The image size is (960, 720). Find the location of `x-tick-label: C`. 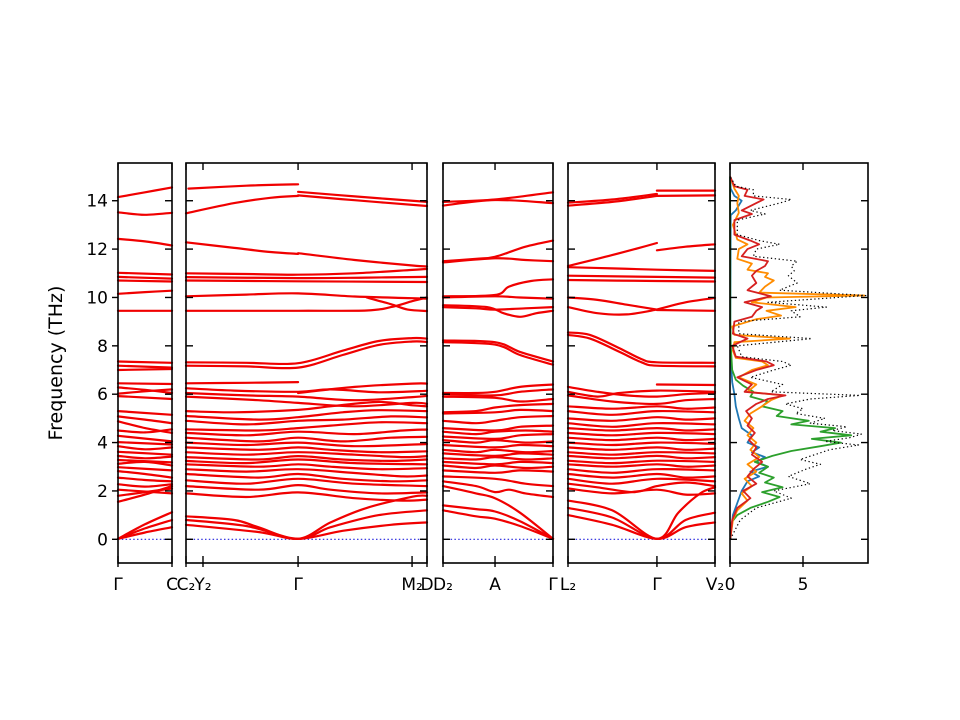

x-tick-label: C is located at coordinates (172, 585).